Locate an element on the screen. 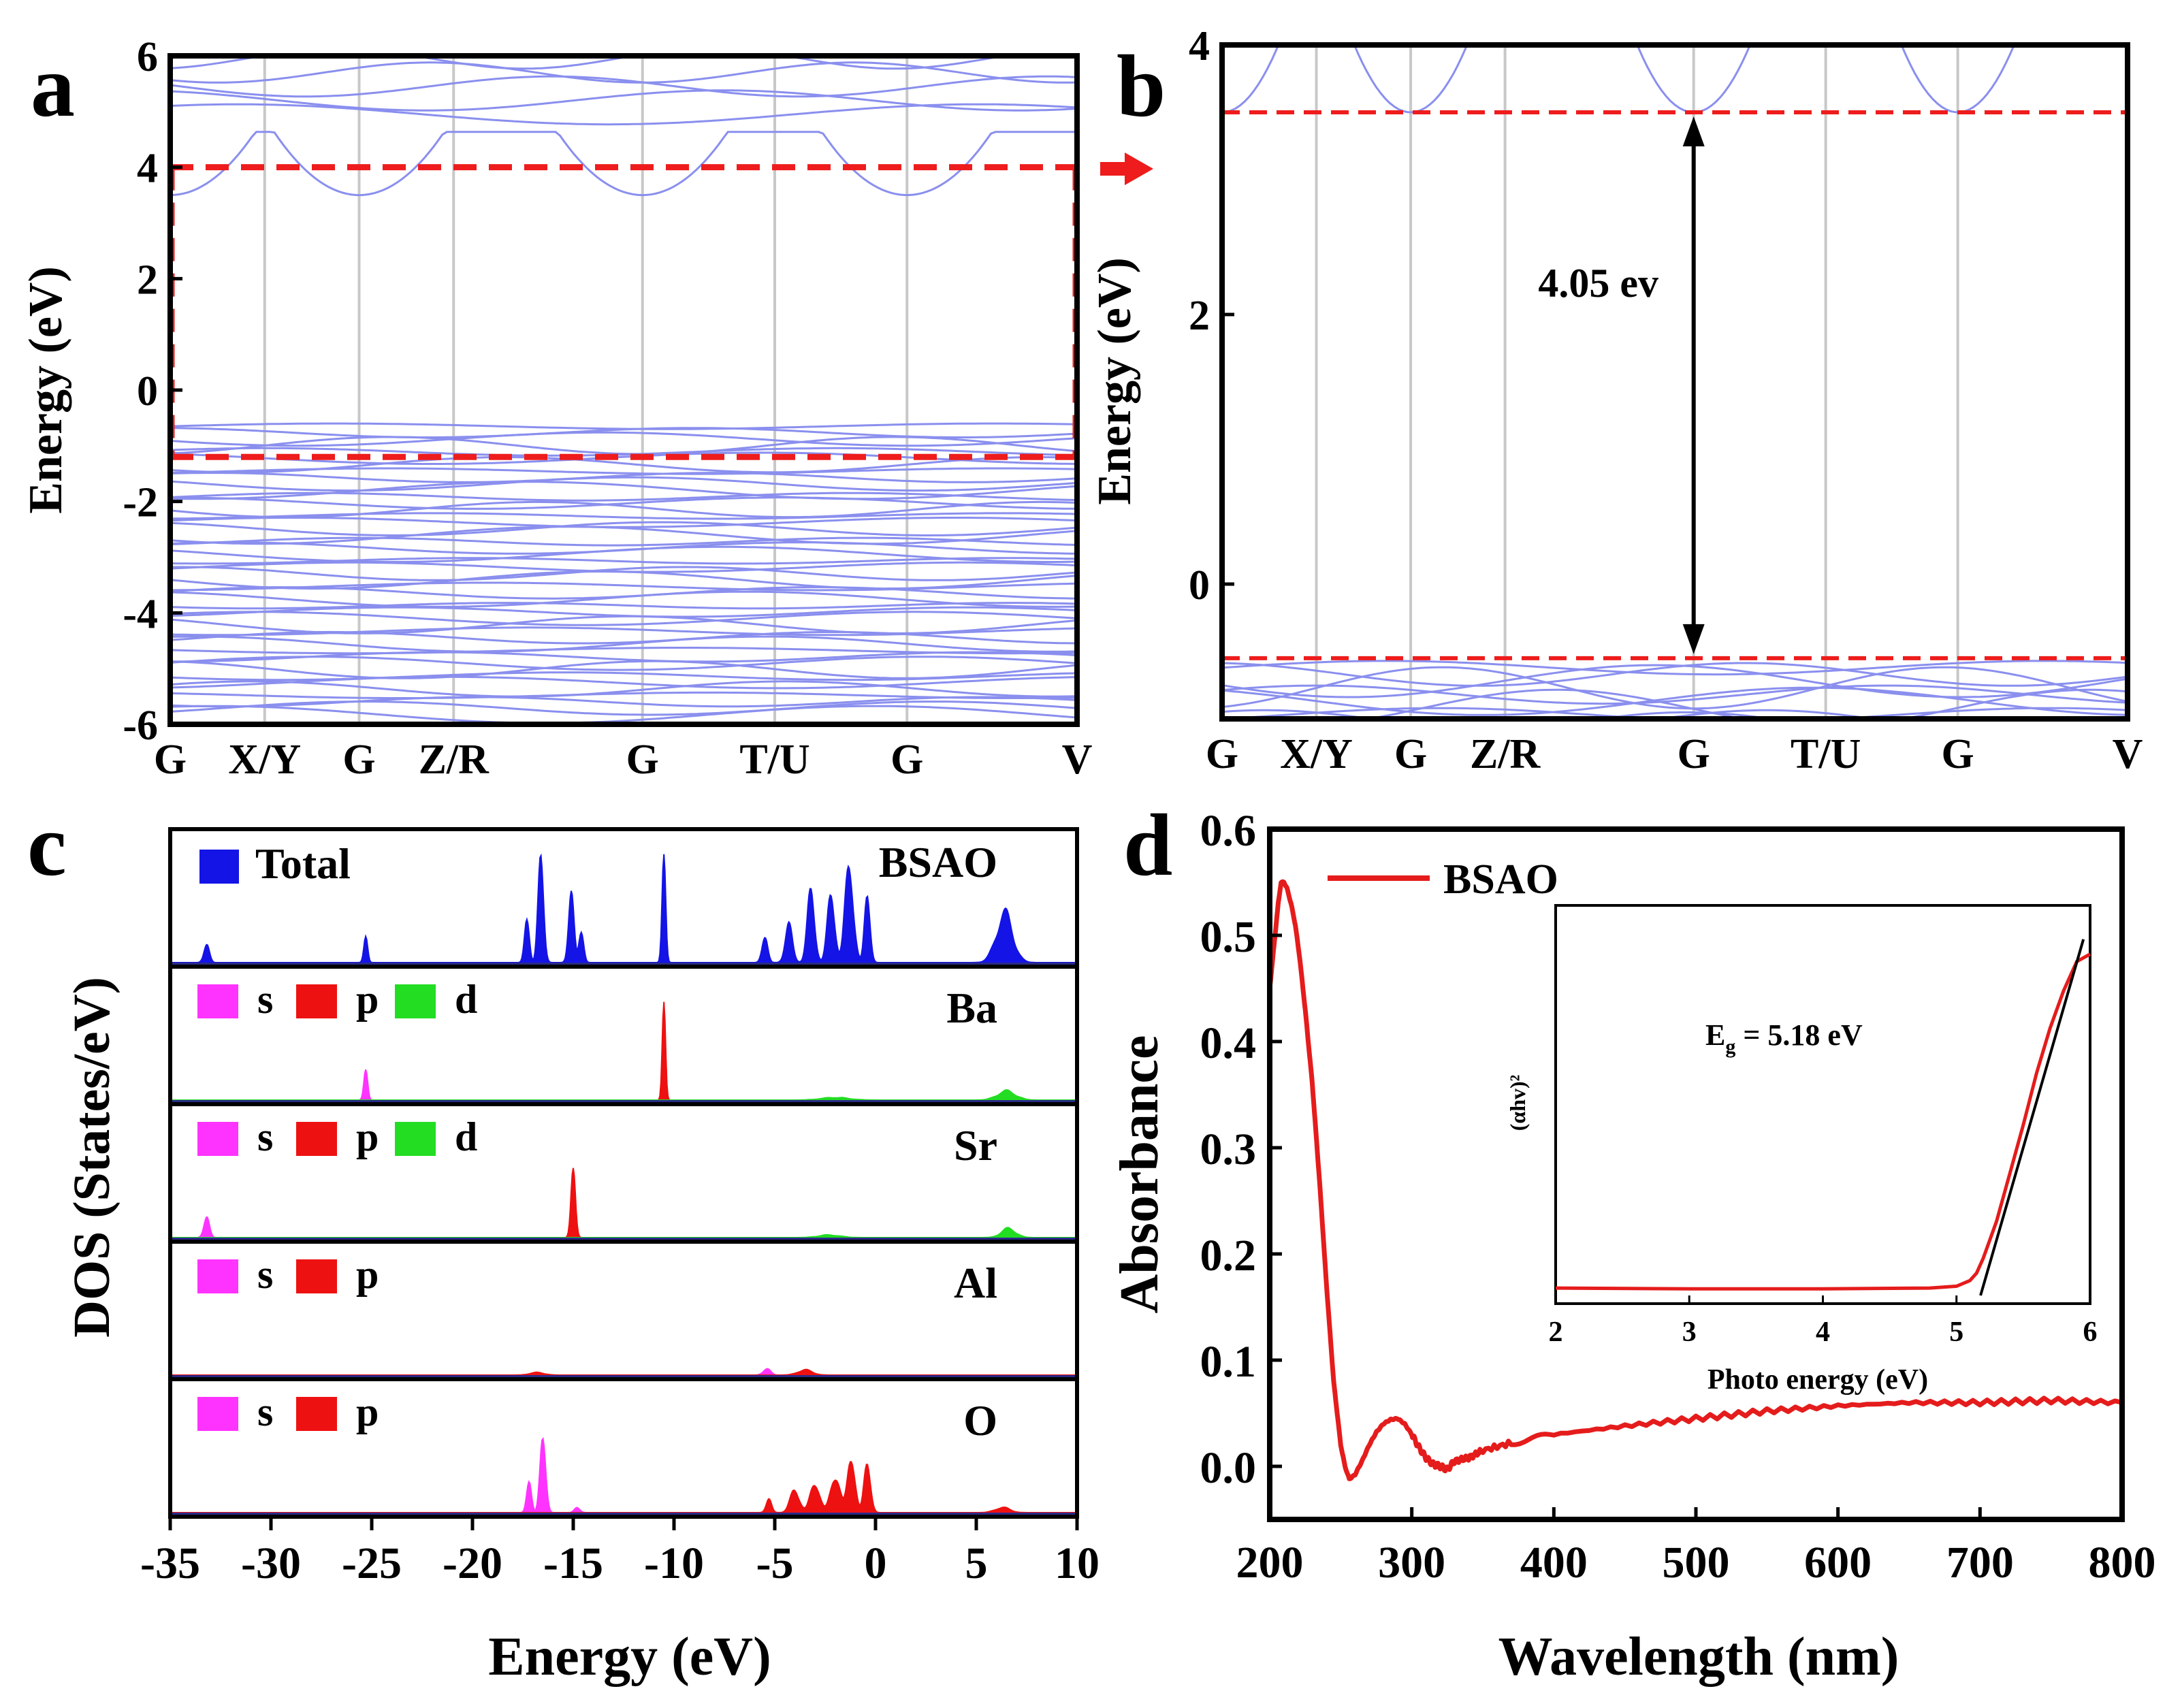 The image size is (2182, 1708). c-legend-swatch-Ba-s is located at coordinates (217, 1001).